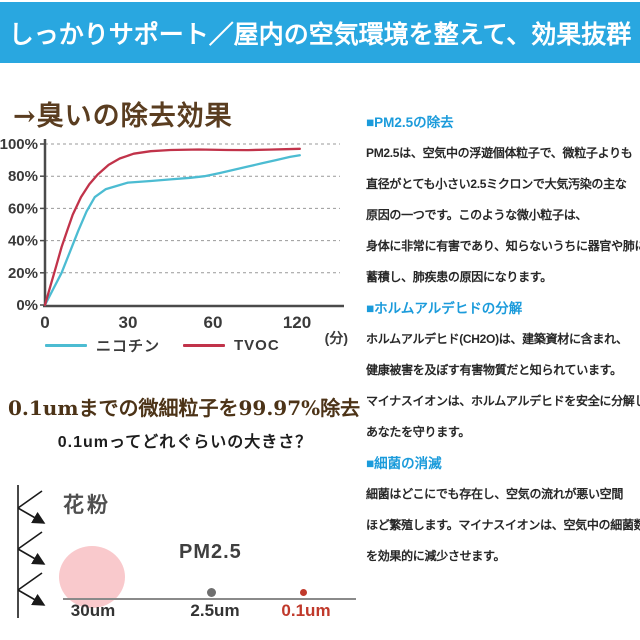 Image resolution: width=640 pixels, height=640 pixels. Describe the element at coordinates (93, 610) in the screenshot. I see `size-label-30um: 30um` at that location.